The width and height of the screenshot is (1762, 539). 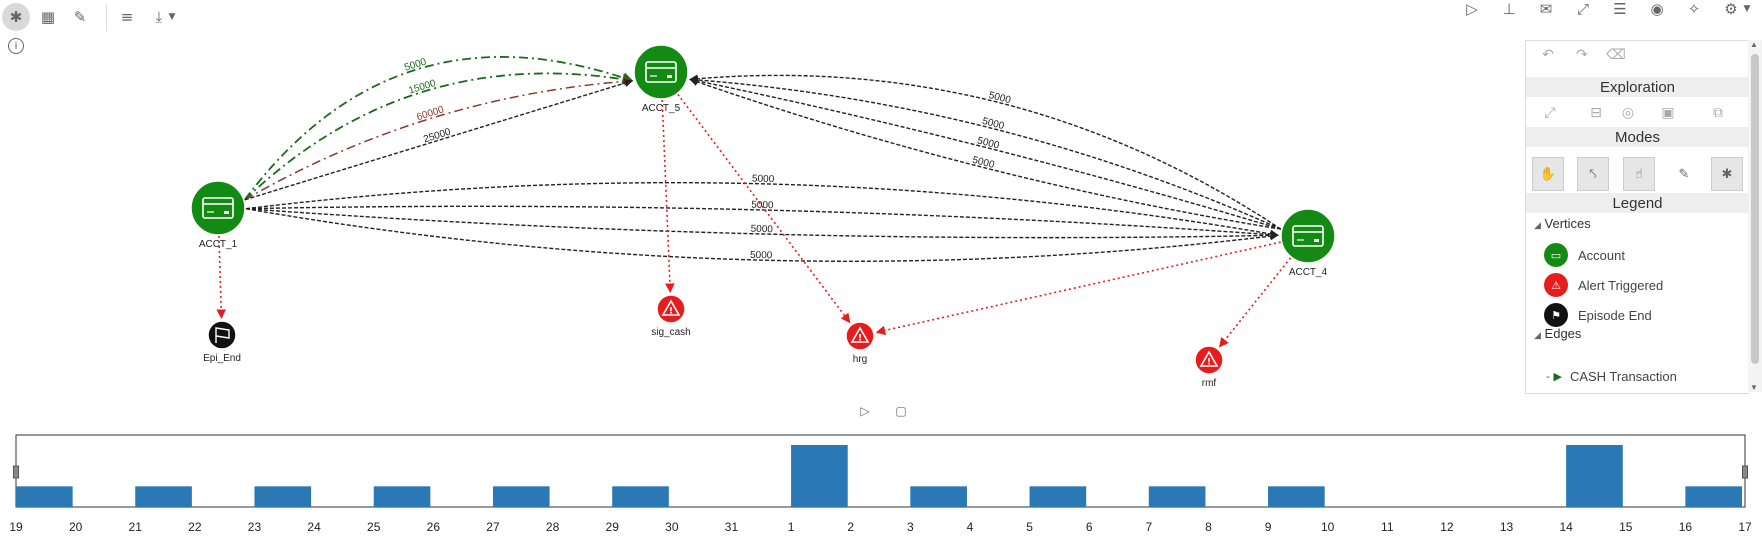 What do you see at coordinates (1593, 174) in the screenshot?
I see `fit-mode-button: ⤣` at bounding box center [1593, 174].